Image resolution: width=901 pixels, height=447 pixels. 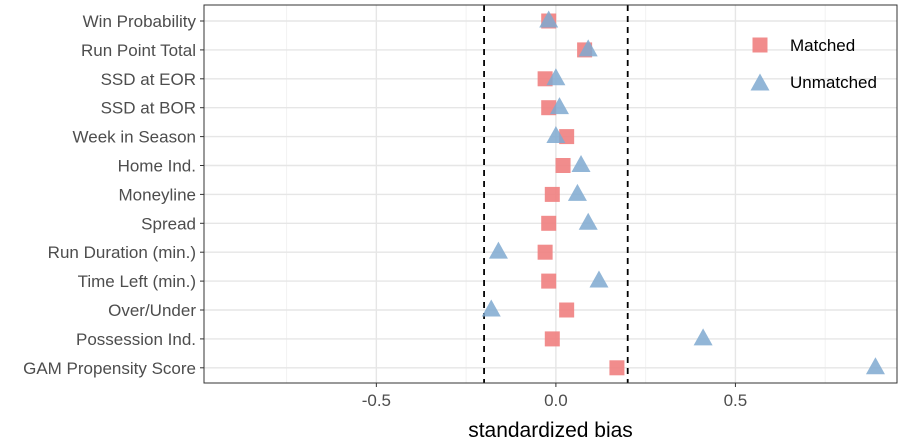 I want to click on y-tick-label: Moneyline, so click(x=158, y=194).